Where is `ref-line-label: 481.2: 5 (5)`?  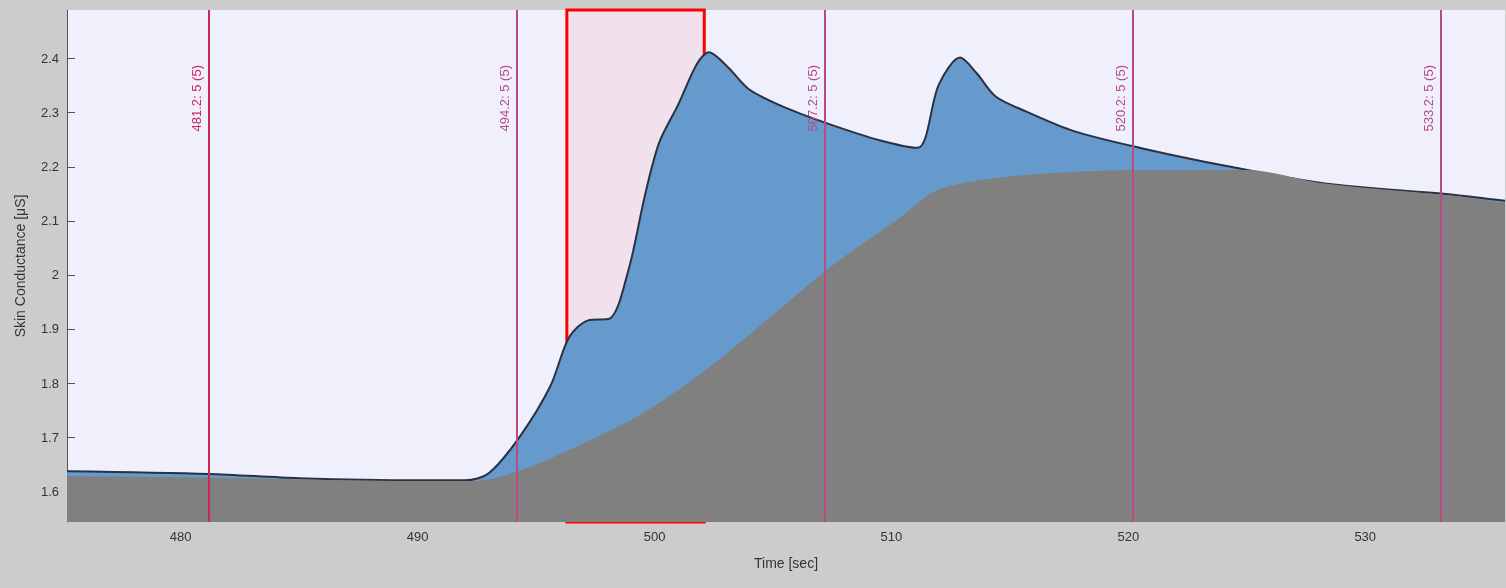
ref-line-label: 481.2: 5 (5) is located at coordinates (197, 98).